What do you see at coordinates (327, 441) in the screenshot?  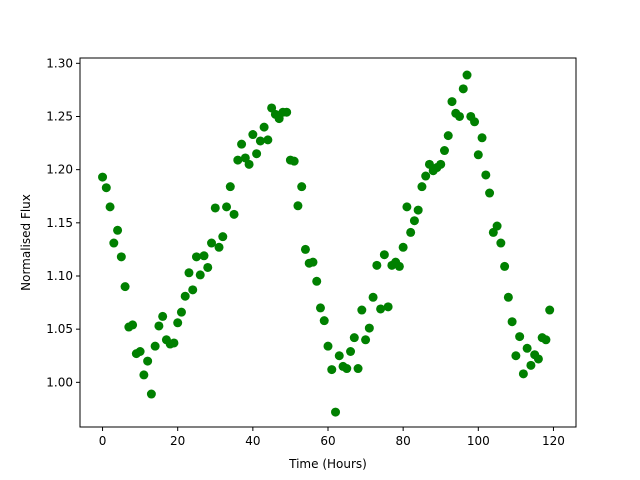 I see `x-tick-label: 60` at bounding box center [327, 441].